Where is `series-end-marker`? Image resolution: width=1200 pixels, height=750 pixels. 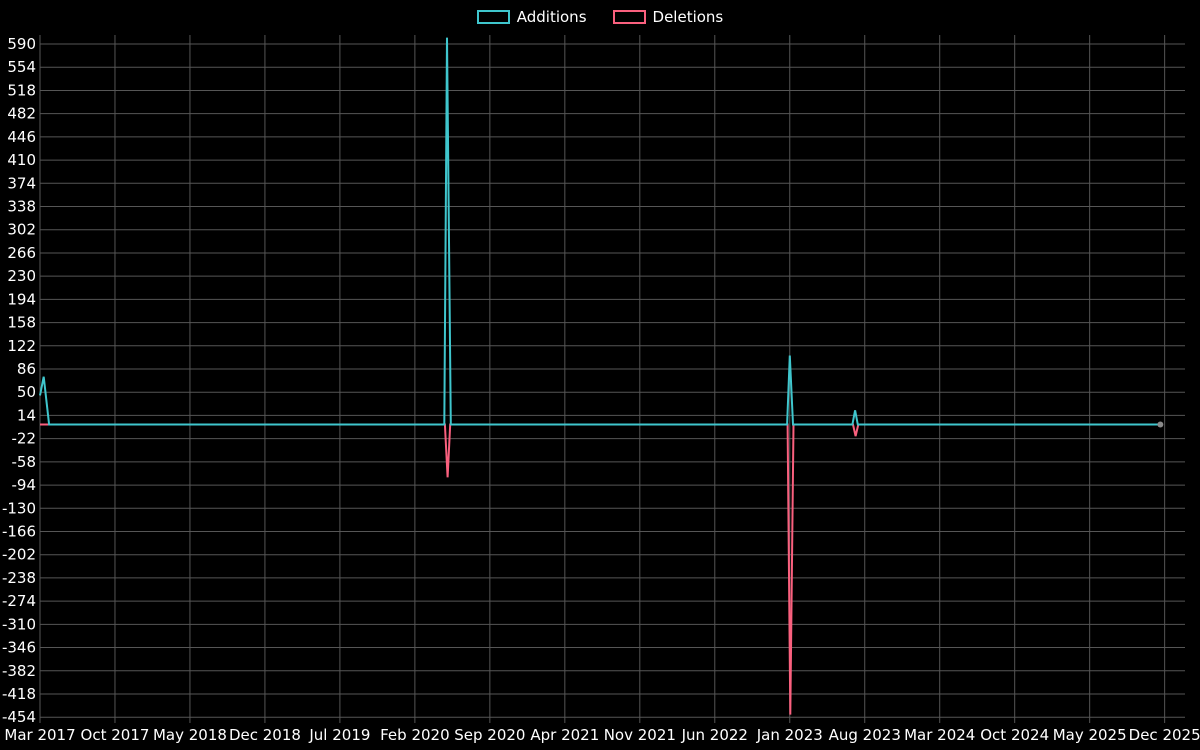 series-end-marker is located at coordinates (1160, 424).